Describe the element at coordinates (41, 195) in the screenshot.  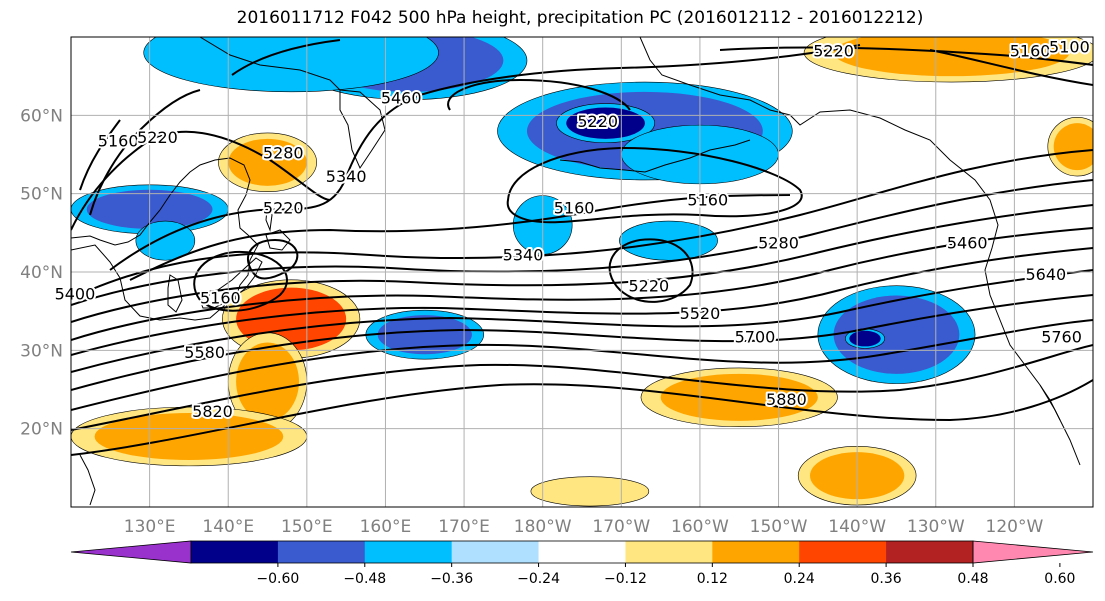
I see `latitude-label: 50°N` at that location.